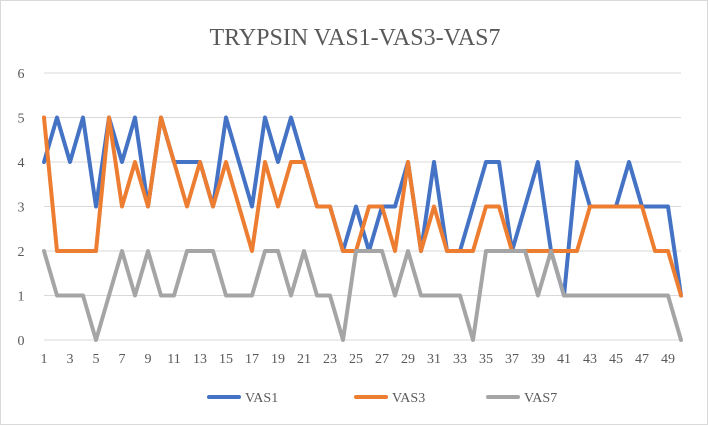 This screenshot has width=708, height=426. What do you see at coordinates (512, 359) in the screenshot?
I see `x-tick-label: 37` at bounding box center [512, 359].